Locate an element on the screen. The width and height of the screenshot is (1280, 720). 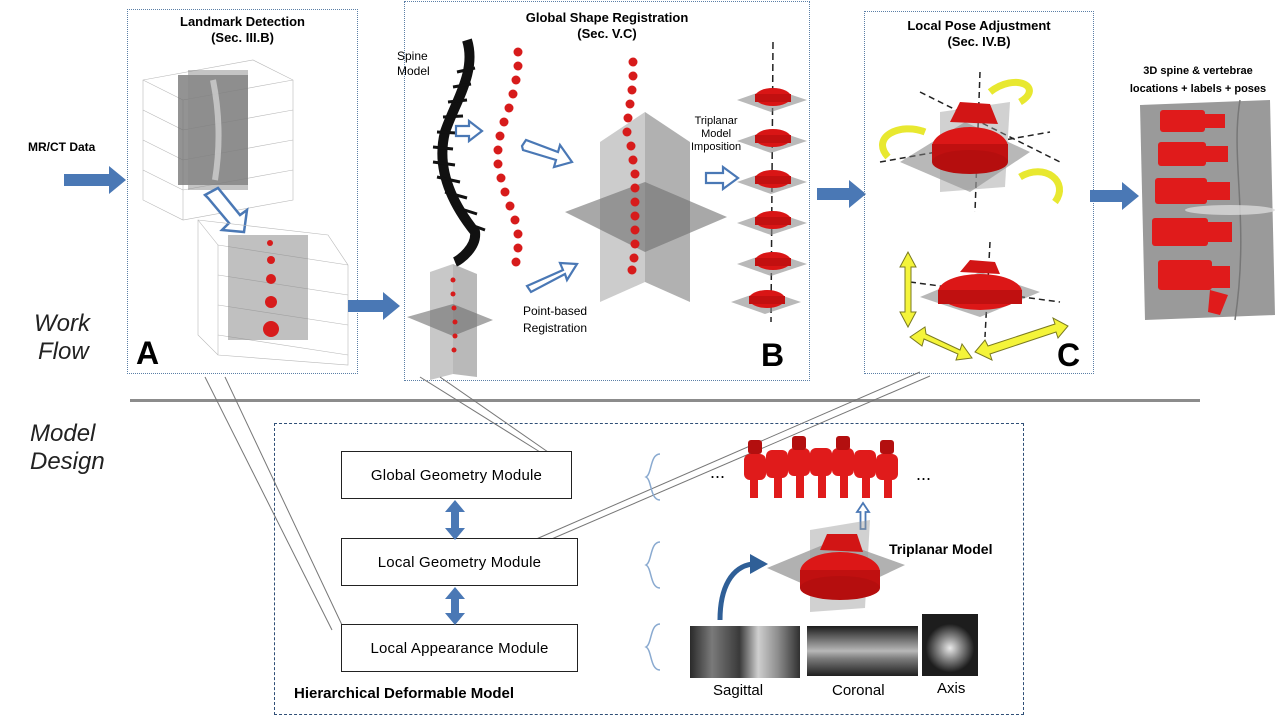
down-arrow-a is located at coordinates (225, 210).